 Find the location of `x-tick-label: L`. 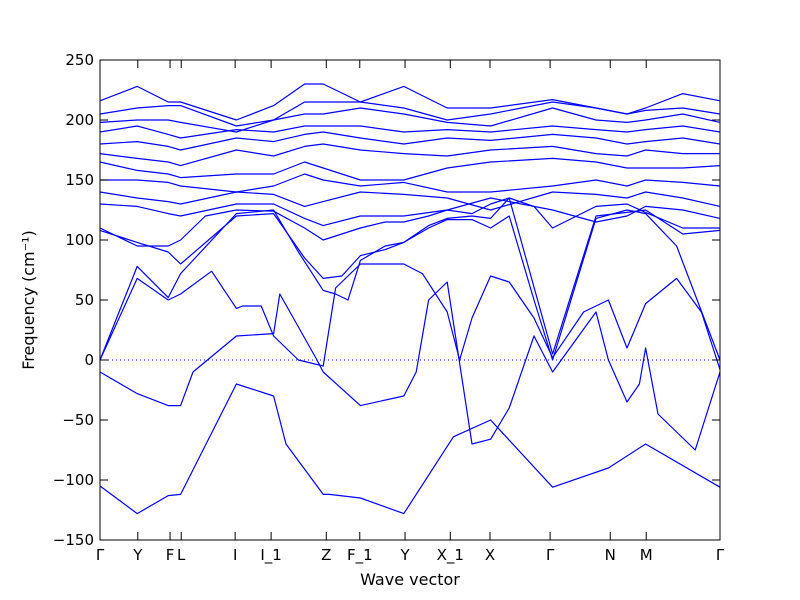

x-tick-label: L is located at coordinates (181, 555).